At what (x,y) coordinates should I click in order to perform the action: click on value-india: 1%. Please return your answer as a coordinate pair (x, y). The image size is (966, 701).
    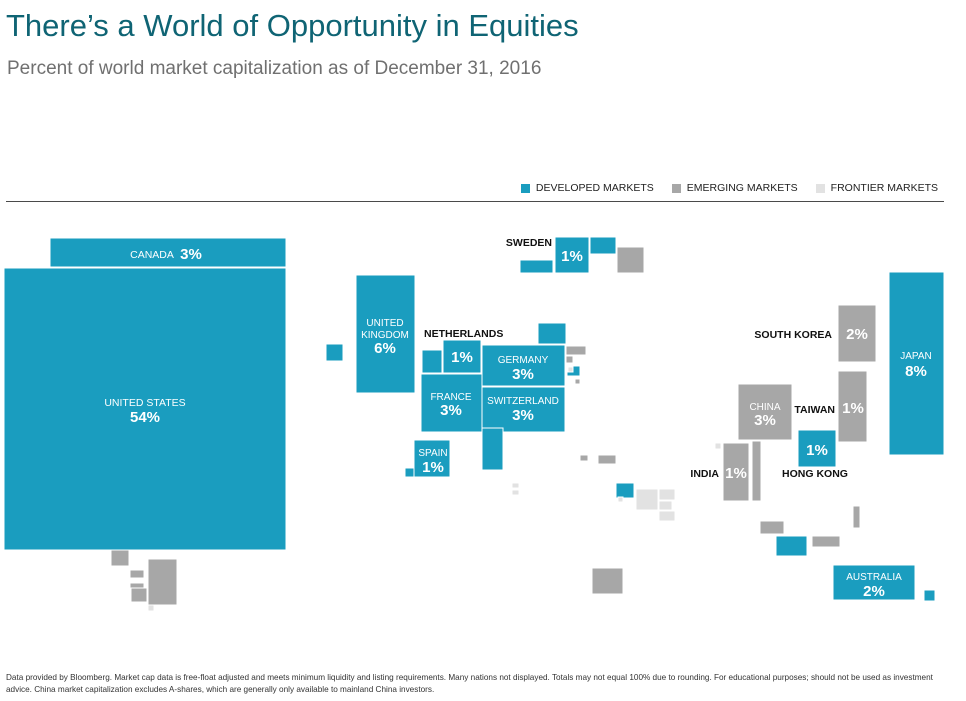
    Looking at the image, I should click on (736, 473).